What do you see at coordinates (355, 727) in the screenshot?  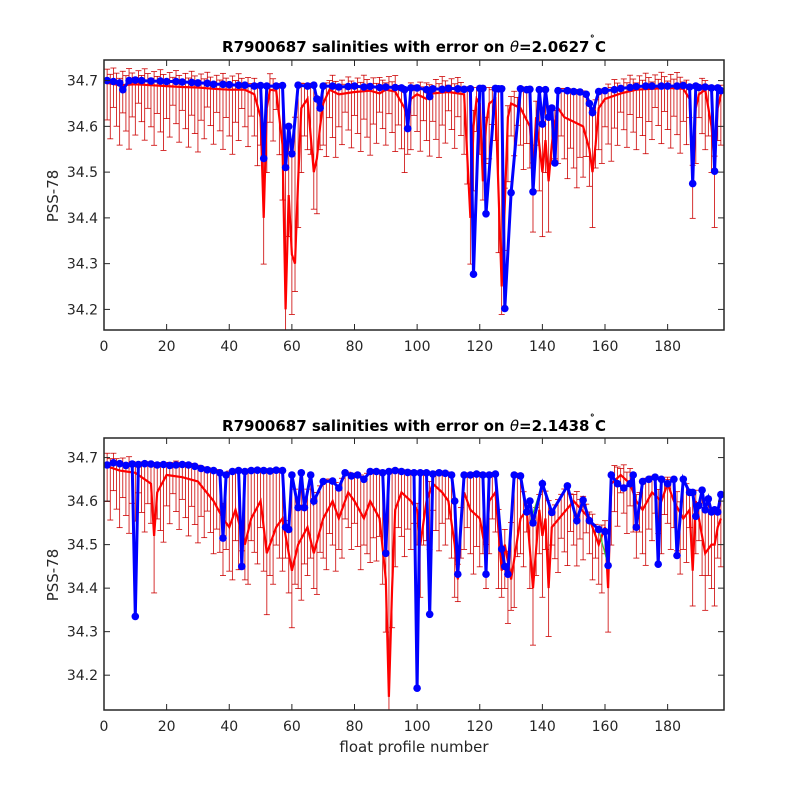 I see `x-tick-label: 80` at bounding box center [355, 727].